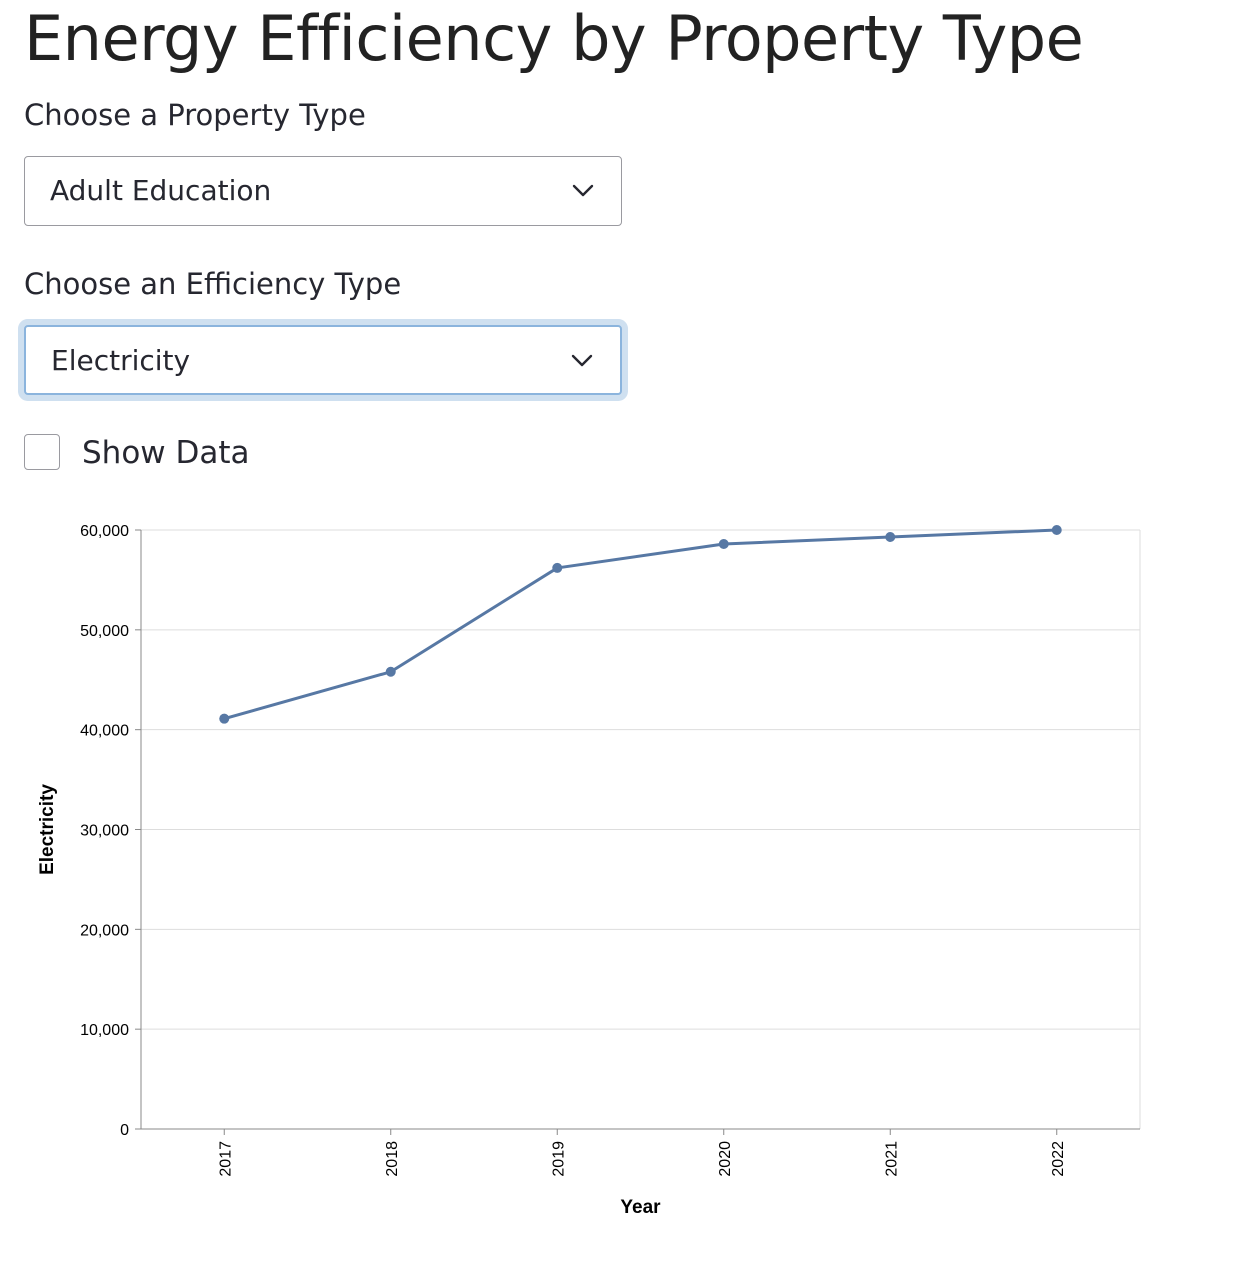 The image size is (1256, 1264). Describe the element at coordinates (323, 360) in the screenshot. I see `efficiency-type-select: Electricity` at that location.